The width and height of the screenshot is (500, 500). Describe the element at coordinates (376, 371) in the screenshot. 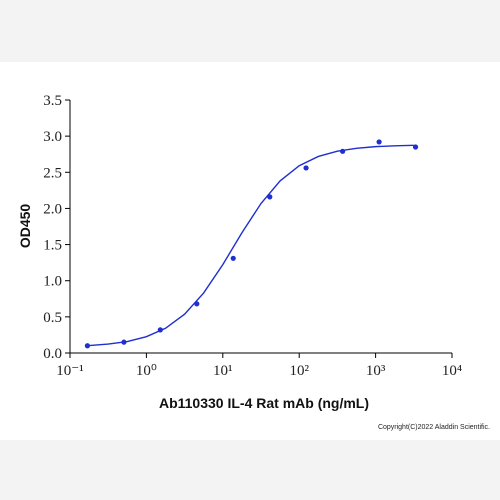

I see `x-tick-label: 10³` at that location.